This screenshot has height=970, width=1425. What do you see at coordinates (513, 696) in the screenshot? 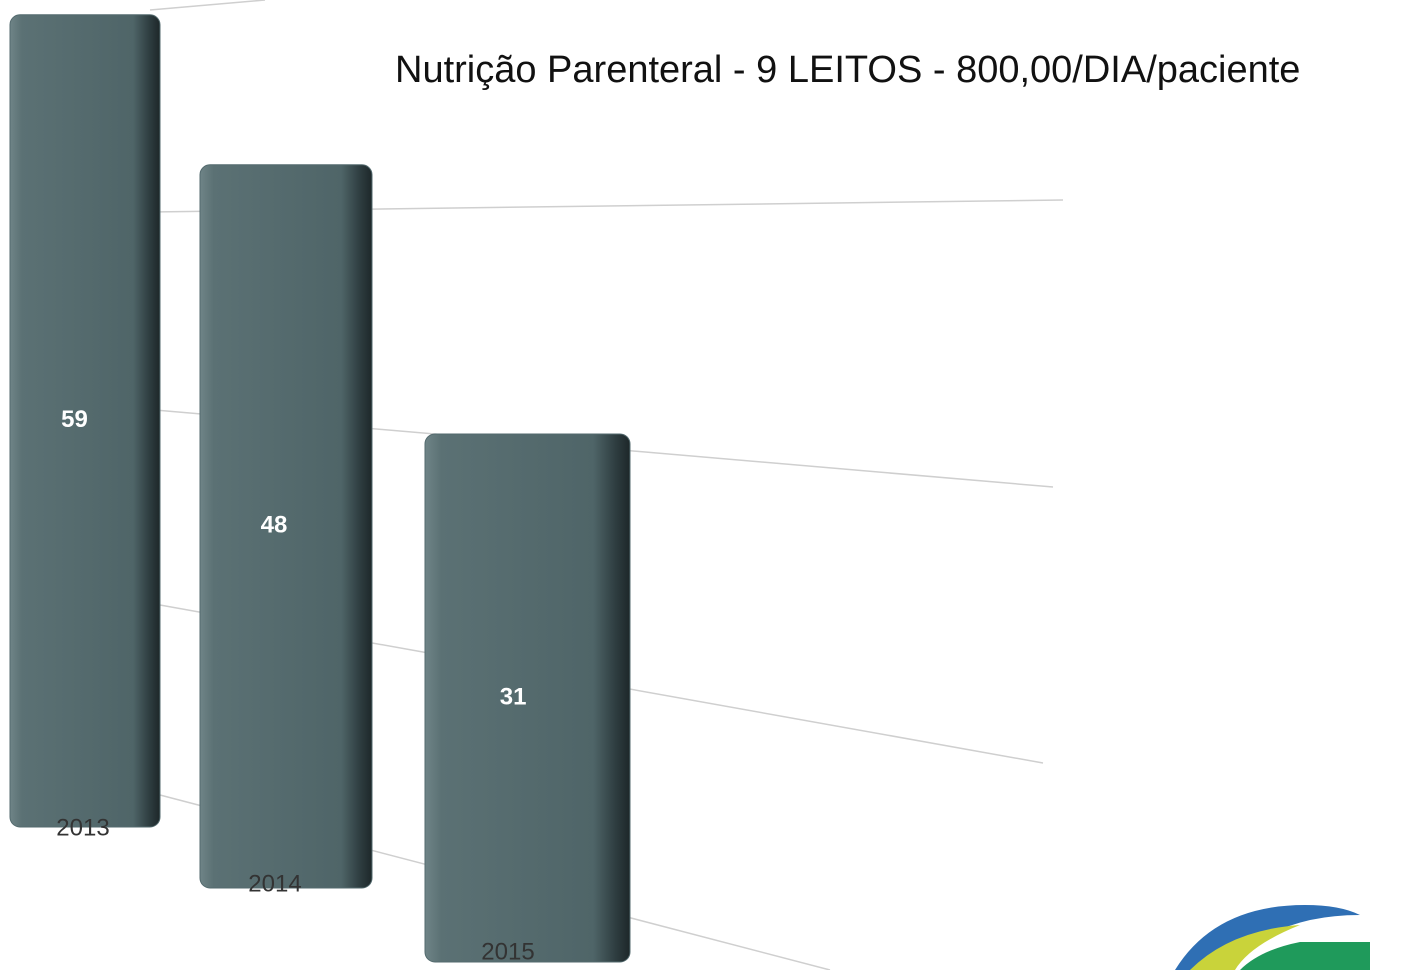
I see `value-label: 31` at bounding box center [513, 696].